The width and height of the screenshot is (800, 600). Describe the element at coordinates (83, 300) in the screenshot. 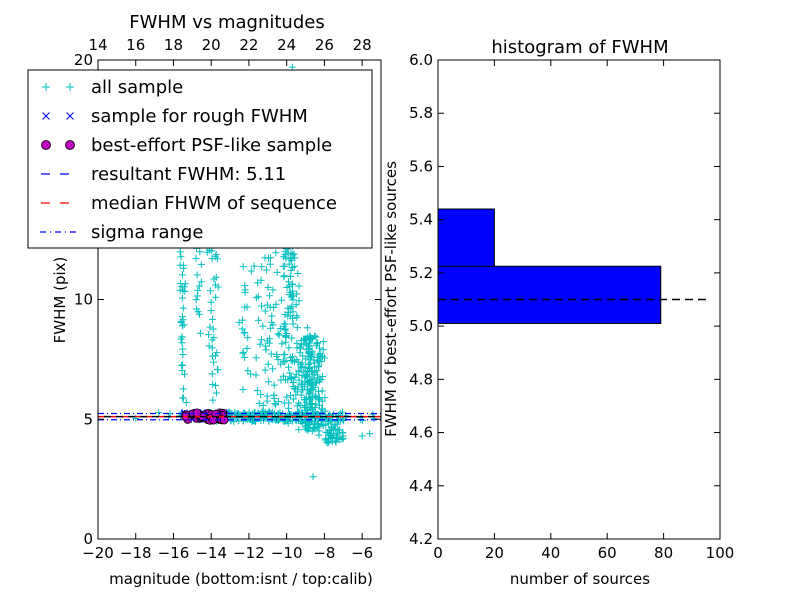

I see `y-tick-label: 10` at that location.